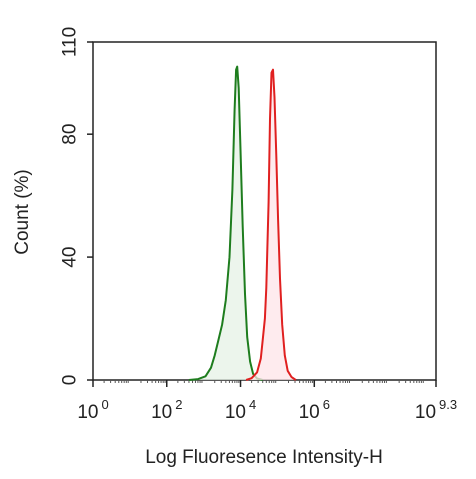  What do you see at coordinates (264, 457) in the screenshot?
I see `x-axis-title: Log Fluoresence Intensity-H` at bounding box center [264, 457].